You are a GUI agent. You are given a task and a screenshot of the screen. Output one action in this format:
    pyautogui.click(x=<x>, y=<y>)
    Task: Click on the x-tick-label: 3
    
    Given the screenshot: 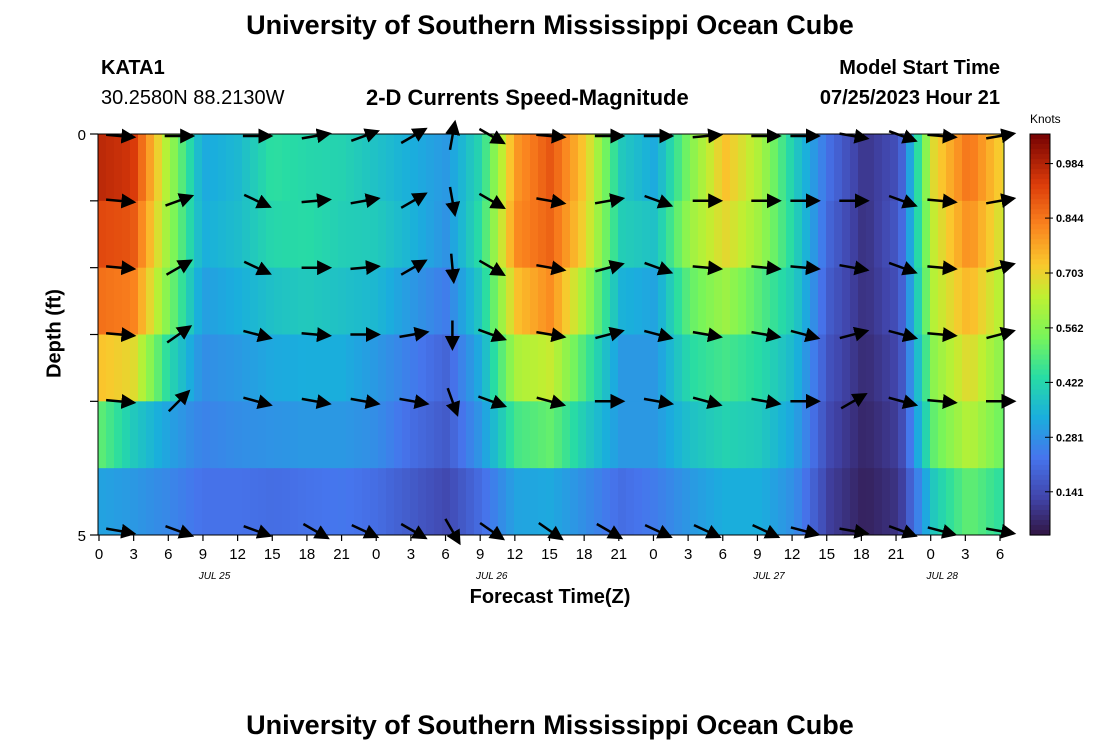 What is the action you would take?
    pyautogui.click(x=965, y=554)
    